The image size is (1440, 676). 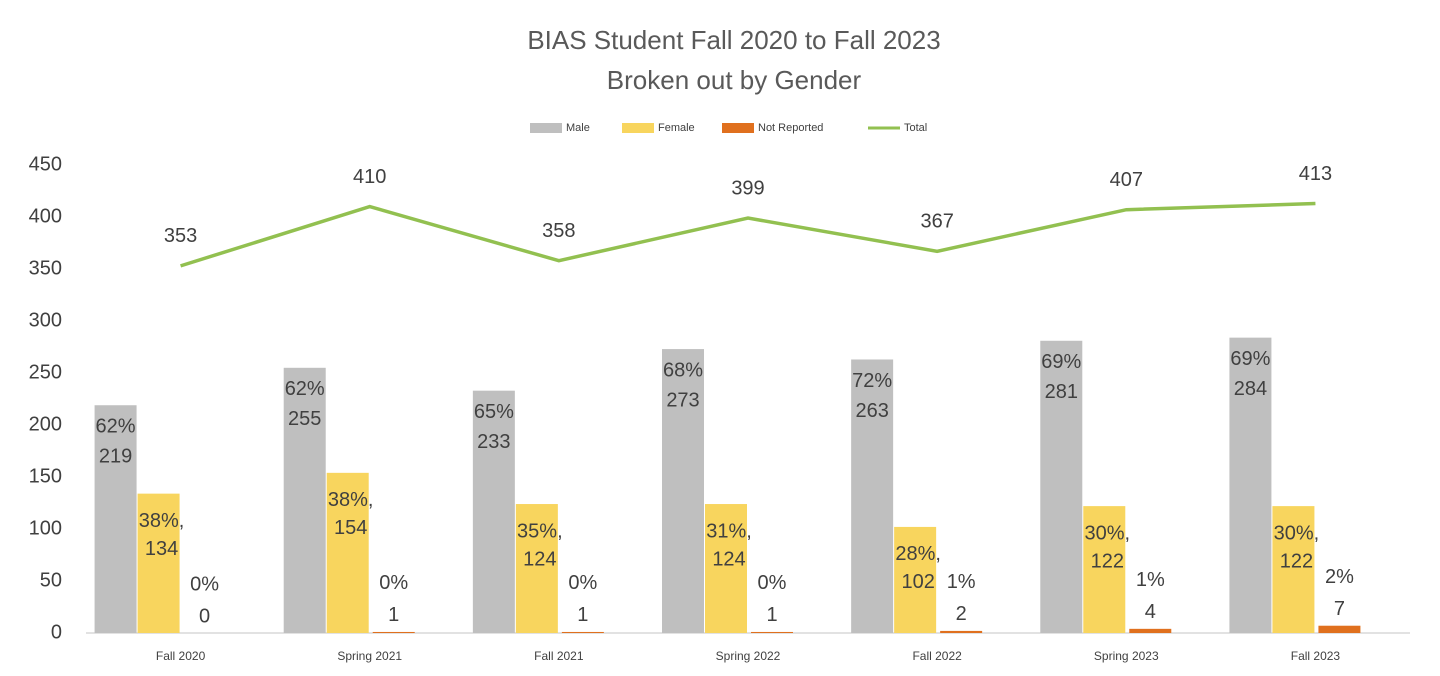 I want to click on y-tick-label: 50, so click(x=51, y=580).